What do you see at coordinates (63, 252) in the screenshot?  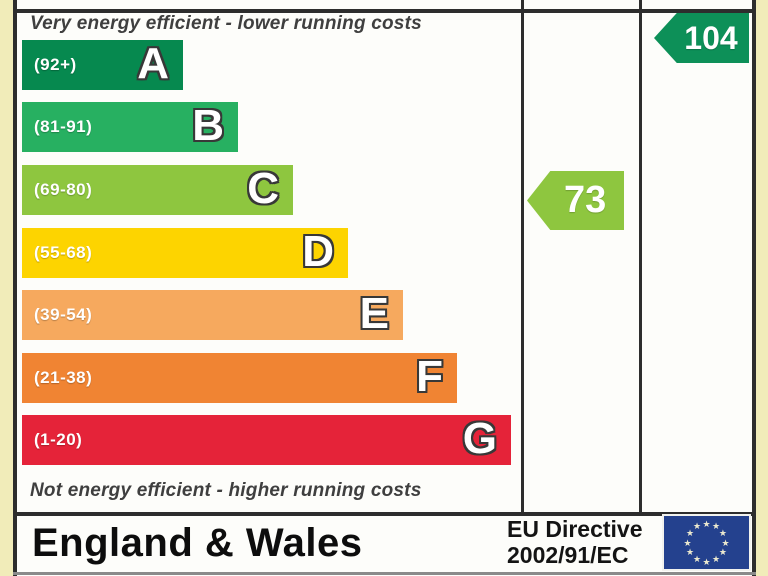 I see `band-d-range: (55-68)` at bounding box center [63, 252].